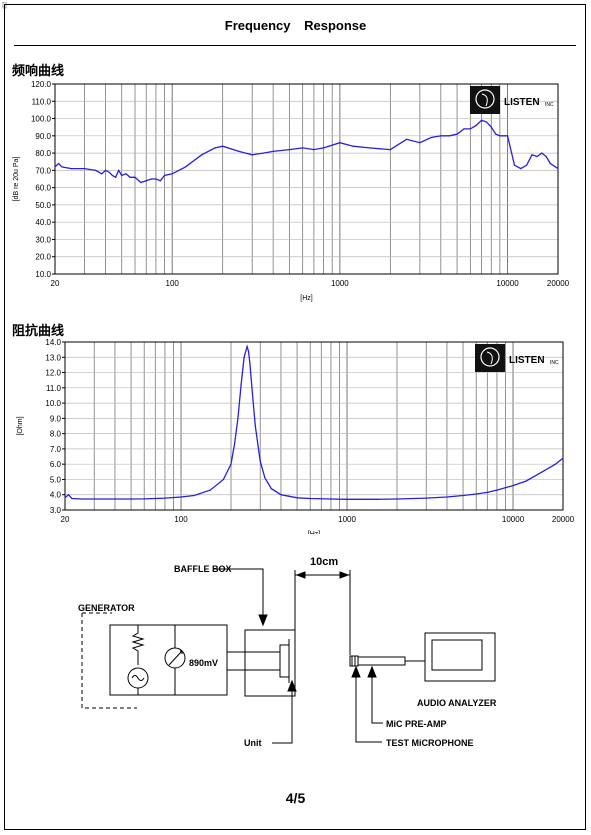 Image resolution: width=591 pixels, height=835 pixels. Describe the element at coordinates (292, 685) in the screenshot. I see `unit-arrow-head` at that location.